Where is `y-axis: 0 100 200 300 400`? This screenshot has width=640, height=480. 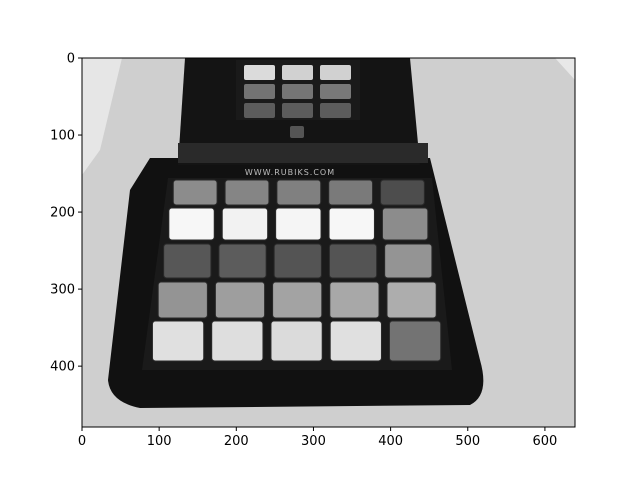
y-axis: 0 100 200 300 400 is located at coordinates (66, 213).